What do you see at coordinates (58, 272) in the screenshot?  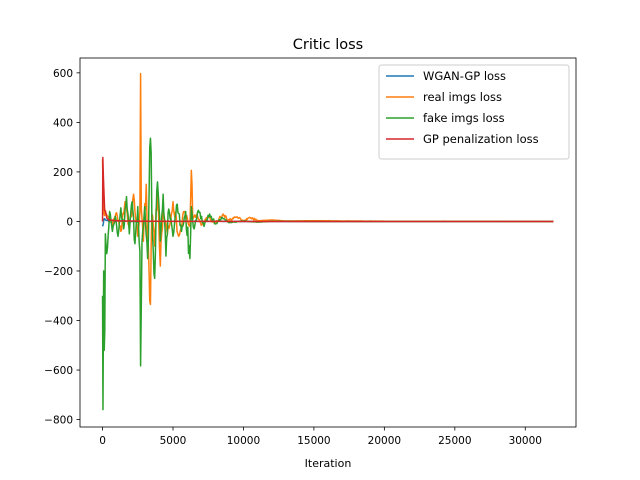 I see `y-tick-label: −200` at bounding box center [58, 272].